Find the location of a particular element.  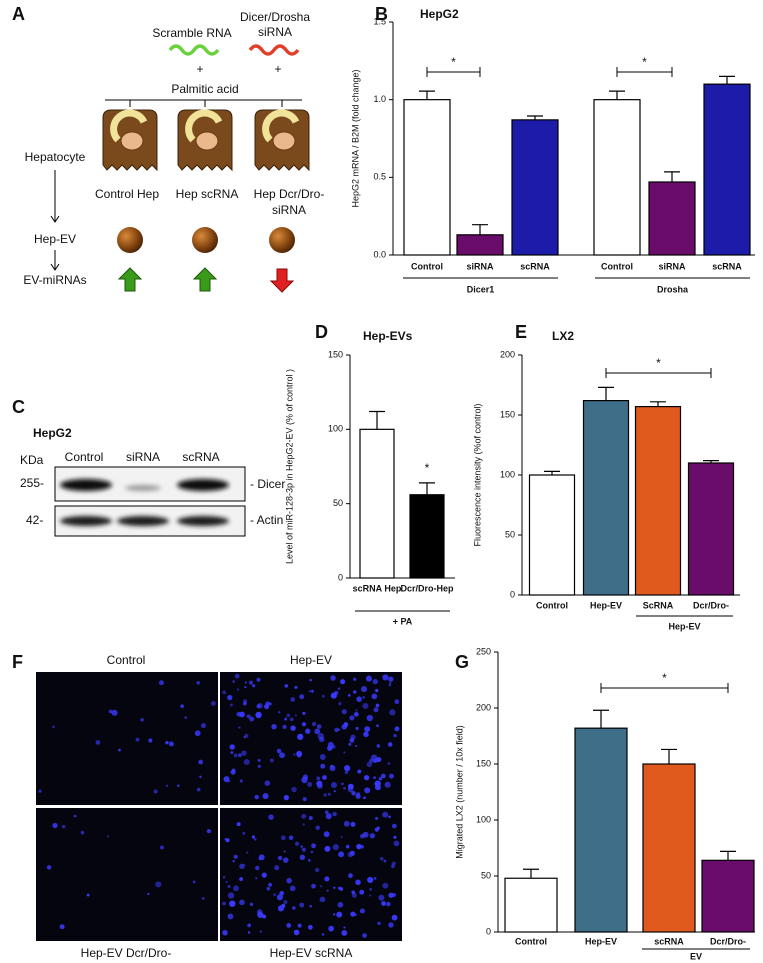

cells is located at coordinates (206, 140).